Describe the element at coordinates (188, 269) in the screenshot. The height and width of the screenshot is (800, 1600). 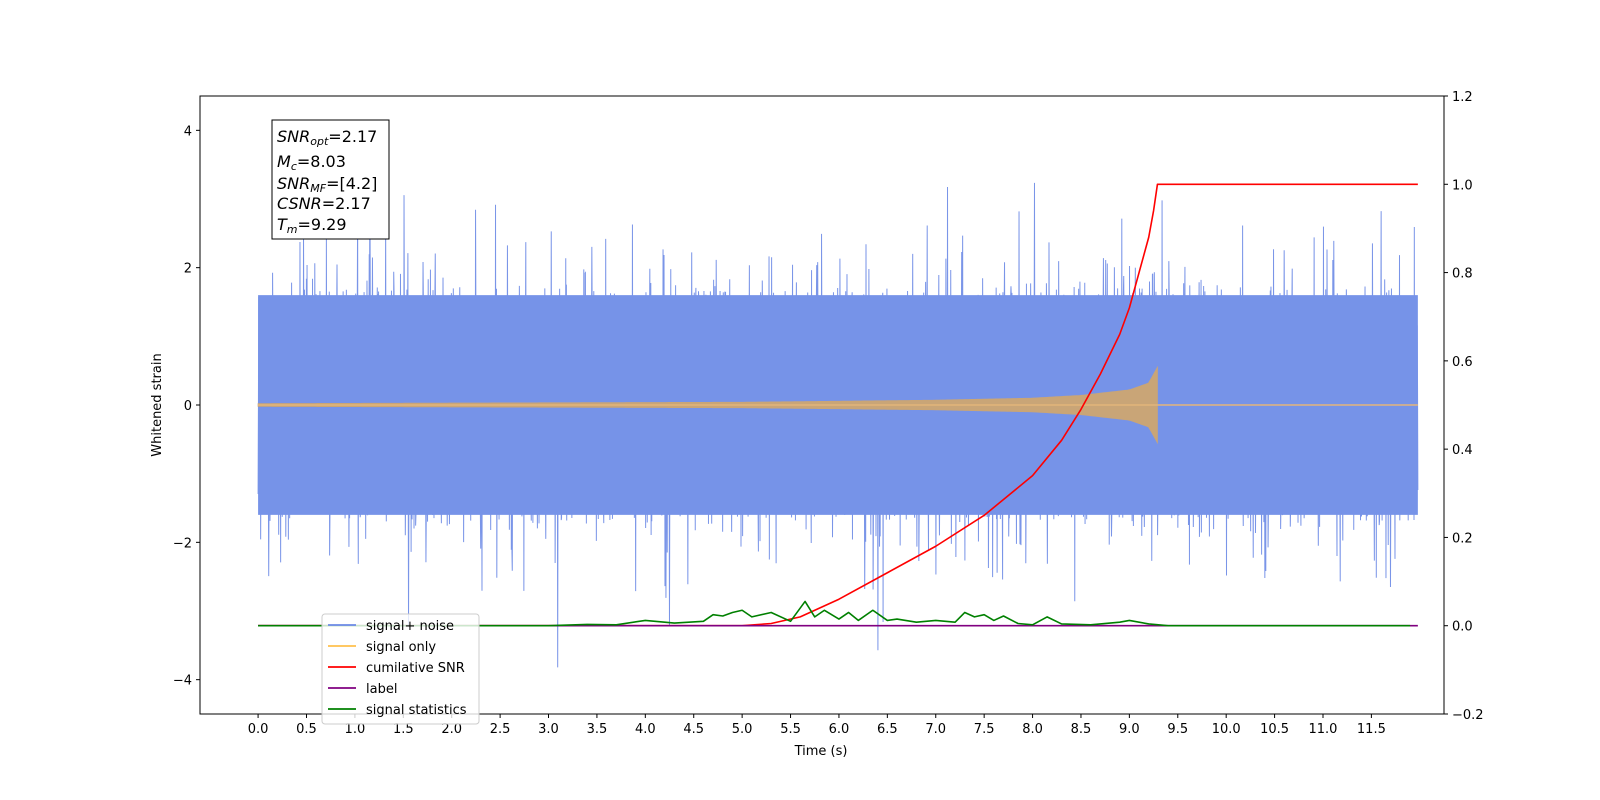
I see `y-tick-label: 2` at that location.